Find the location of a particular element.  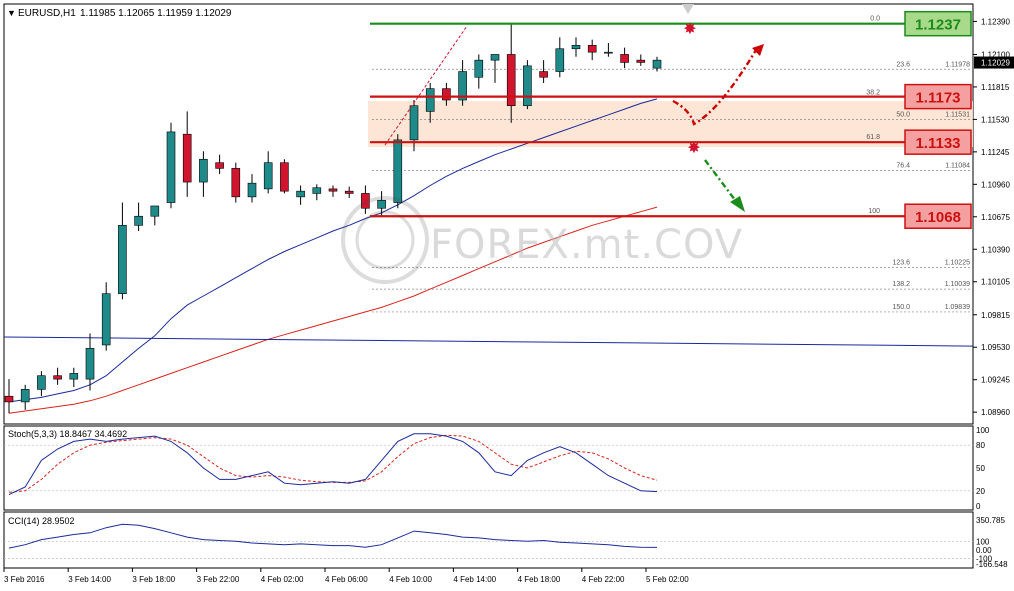

time-label-1: 3 Feb 14:00 is located at coordinates (89, 579).